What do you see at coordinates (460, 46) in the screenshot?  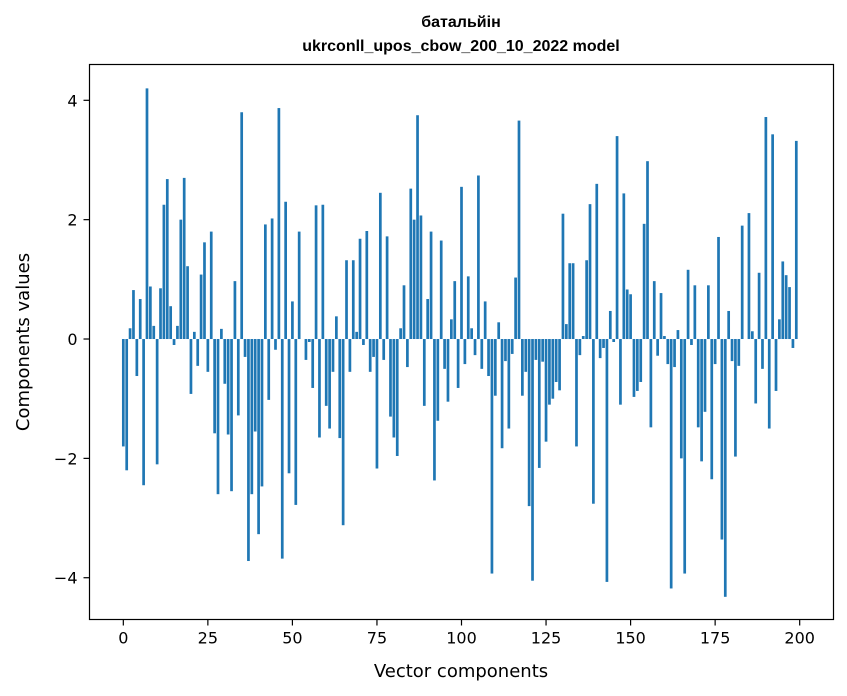 I see `chart-subtitle: ukrconll_upos_cbow_200_10_2022 model` at bounding box center [460, 46].